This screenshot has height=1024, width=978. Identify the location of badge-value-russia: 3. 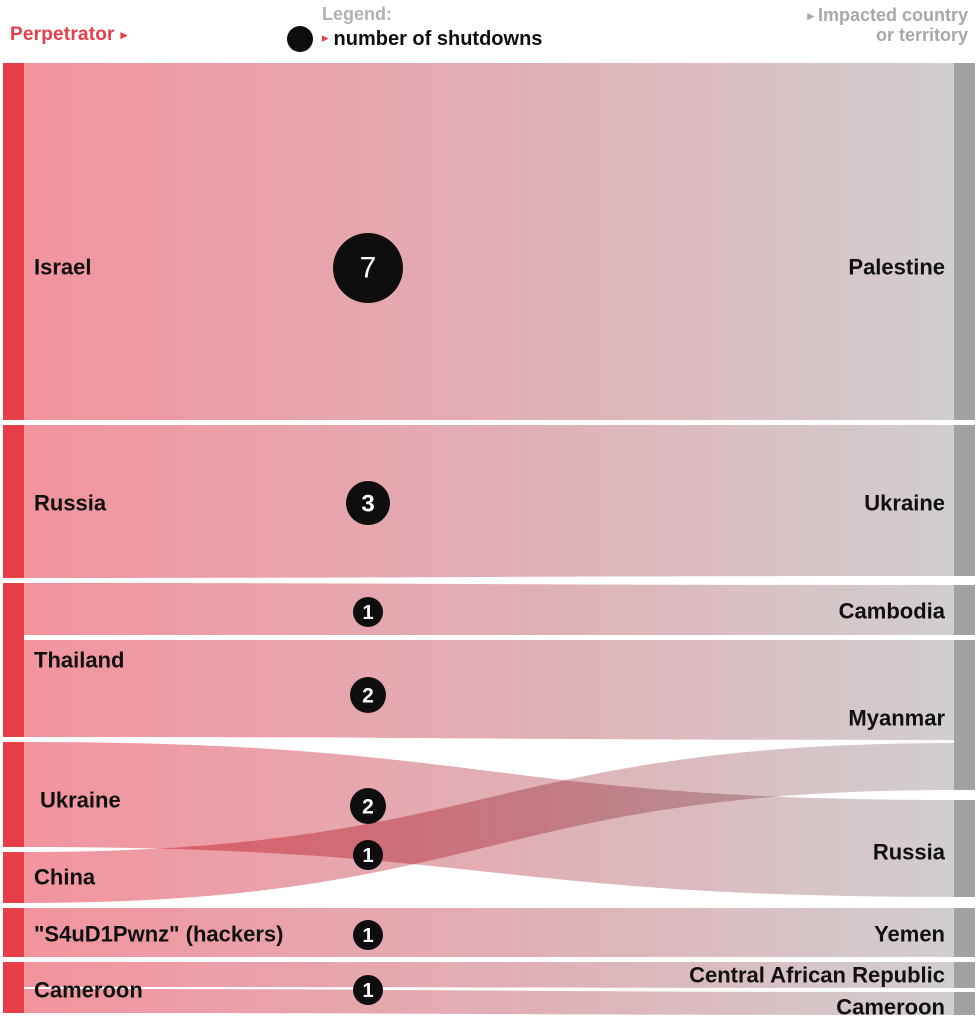
(367, 504).